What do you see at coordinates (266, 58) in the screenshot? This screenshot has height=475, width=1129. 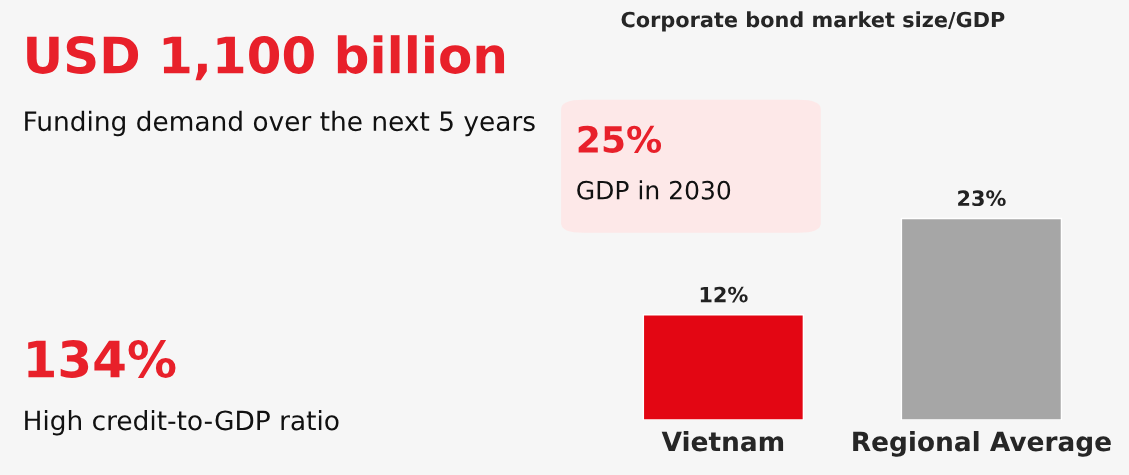 I see `text: USD 1,100 billion` at bounding box center [266, 58].